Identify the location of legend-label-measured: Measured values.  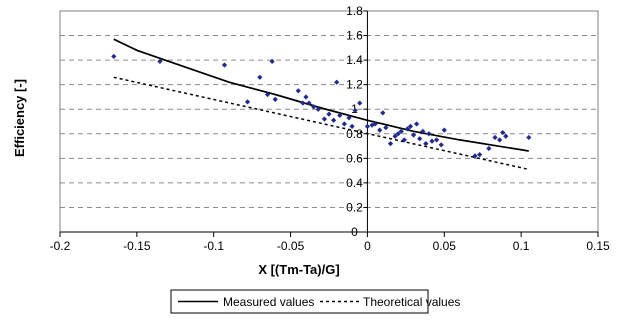
(268, 302).